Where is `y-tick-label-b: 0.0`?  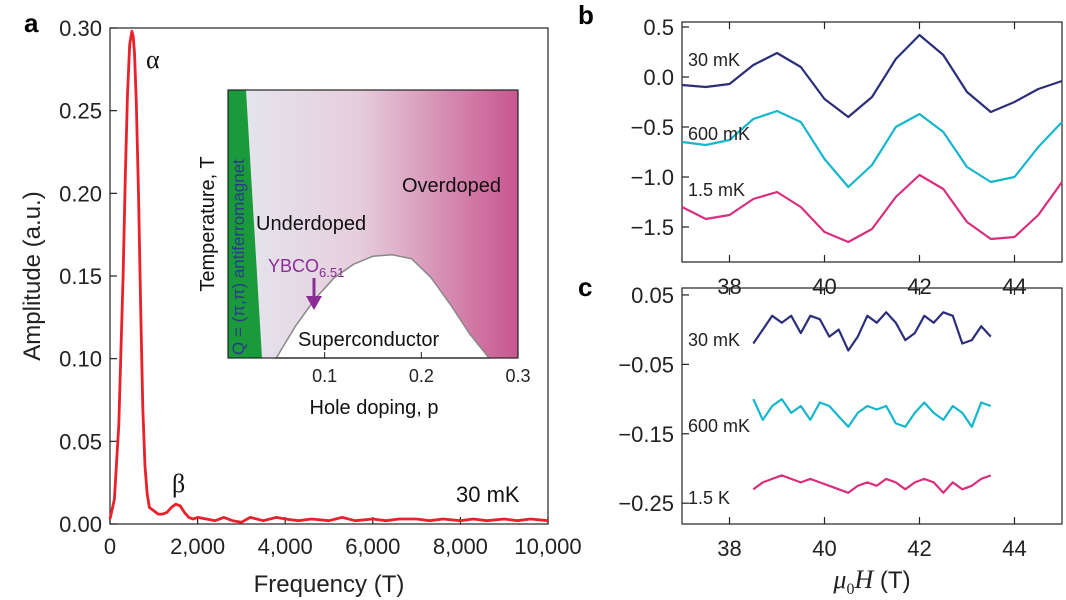
y-tick-label-b: 0.0 is located at coordinates (658, 77).